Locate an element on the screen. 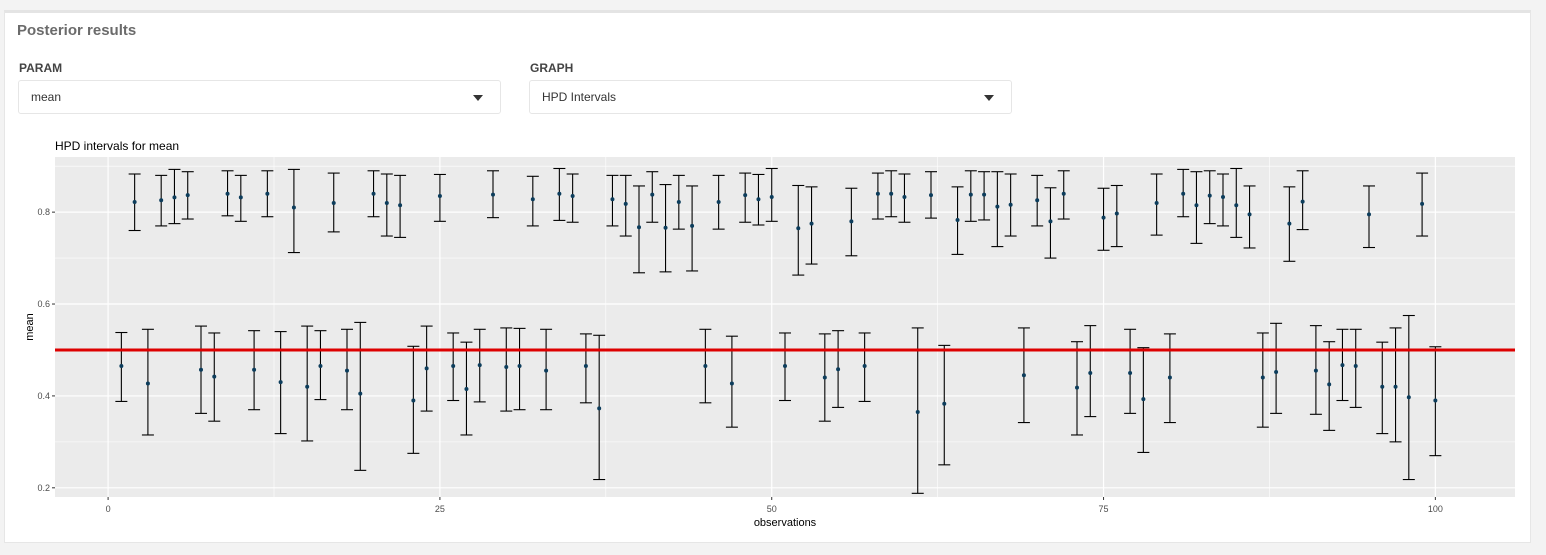  x-axis-label: observations is located at coordinates (785, 523).